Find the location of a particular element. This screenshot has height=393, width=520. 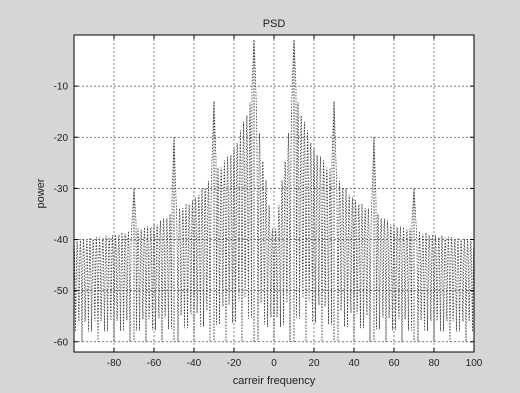

x-axis-label: carreir frequency is located at coordinates (274, 381).